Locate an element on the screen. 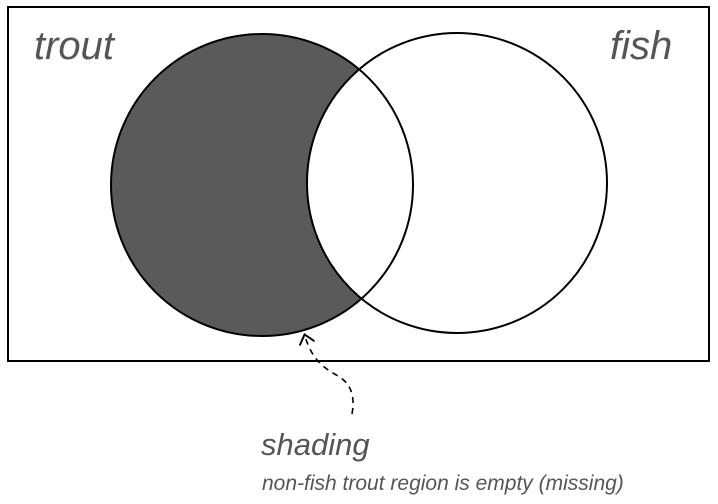 The image size is (718, 504). overlap-region is located at coordinates (360, 183).